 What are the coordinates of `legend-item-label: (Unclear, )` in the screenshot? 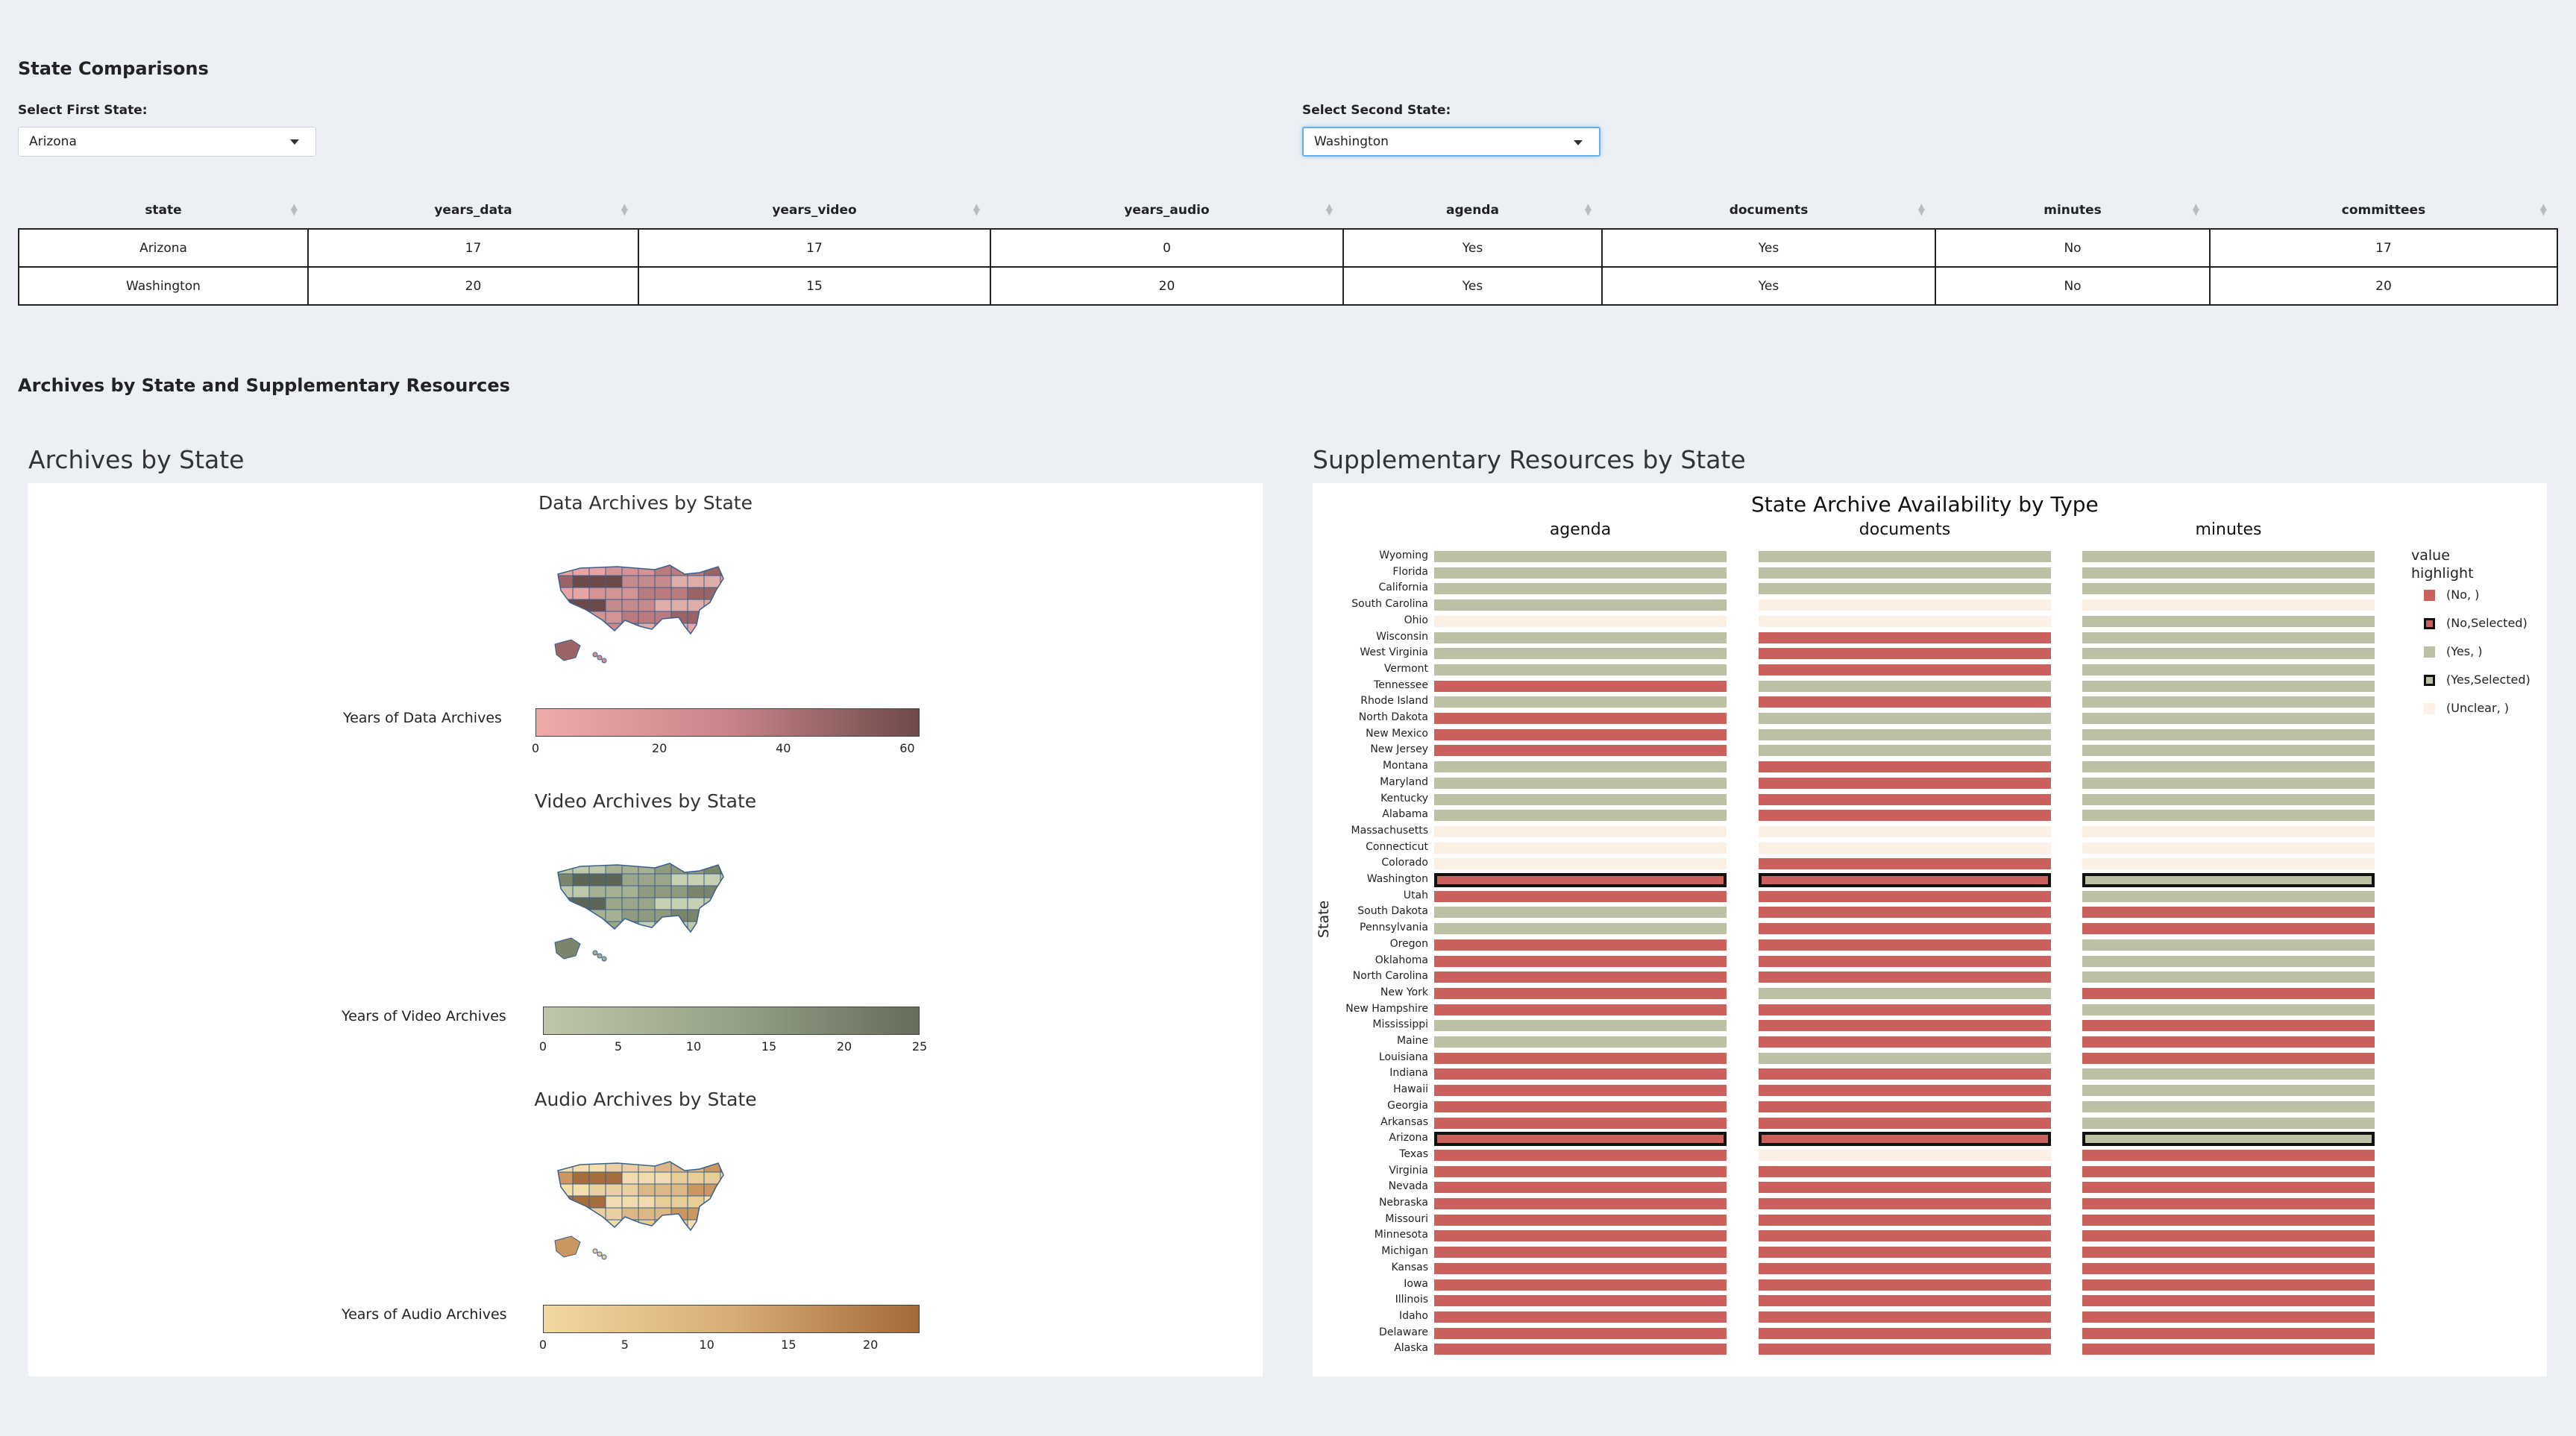 It's located at (2478, 708).